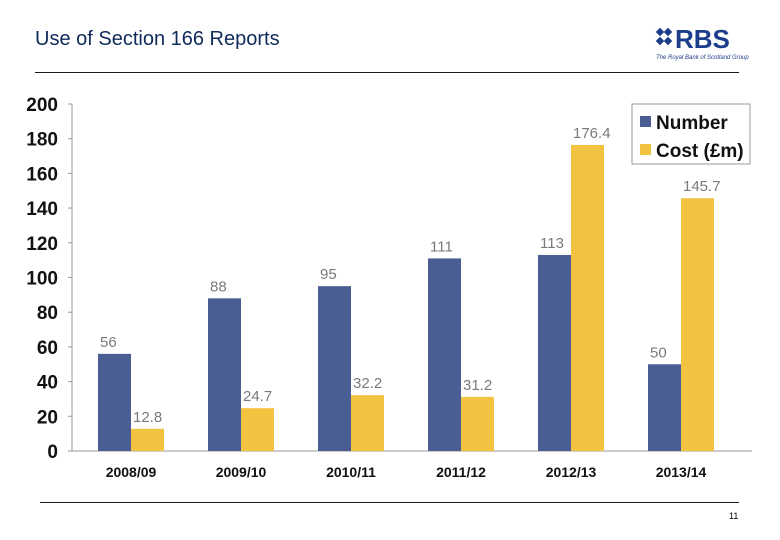 The height and width of the screenshot is (540, 780). What do you see at coordinates (477, 385) in the screenshot?
I see `data-label: 31.2` at bounding box center [477, 385].